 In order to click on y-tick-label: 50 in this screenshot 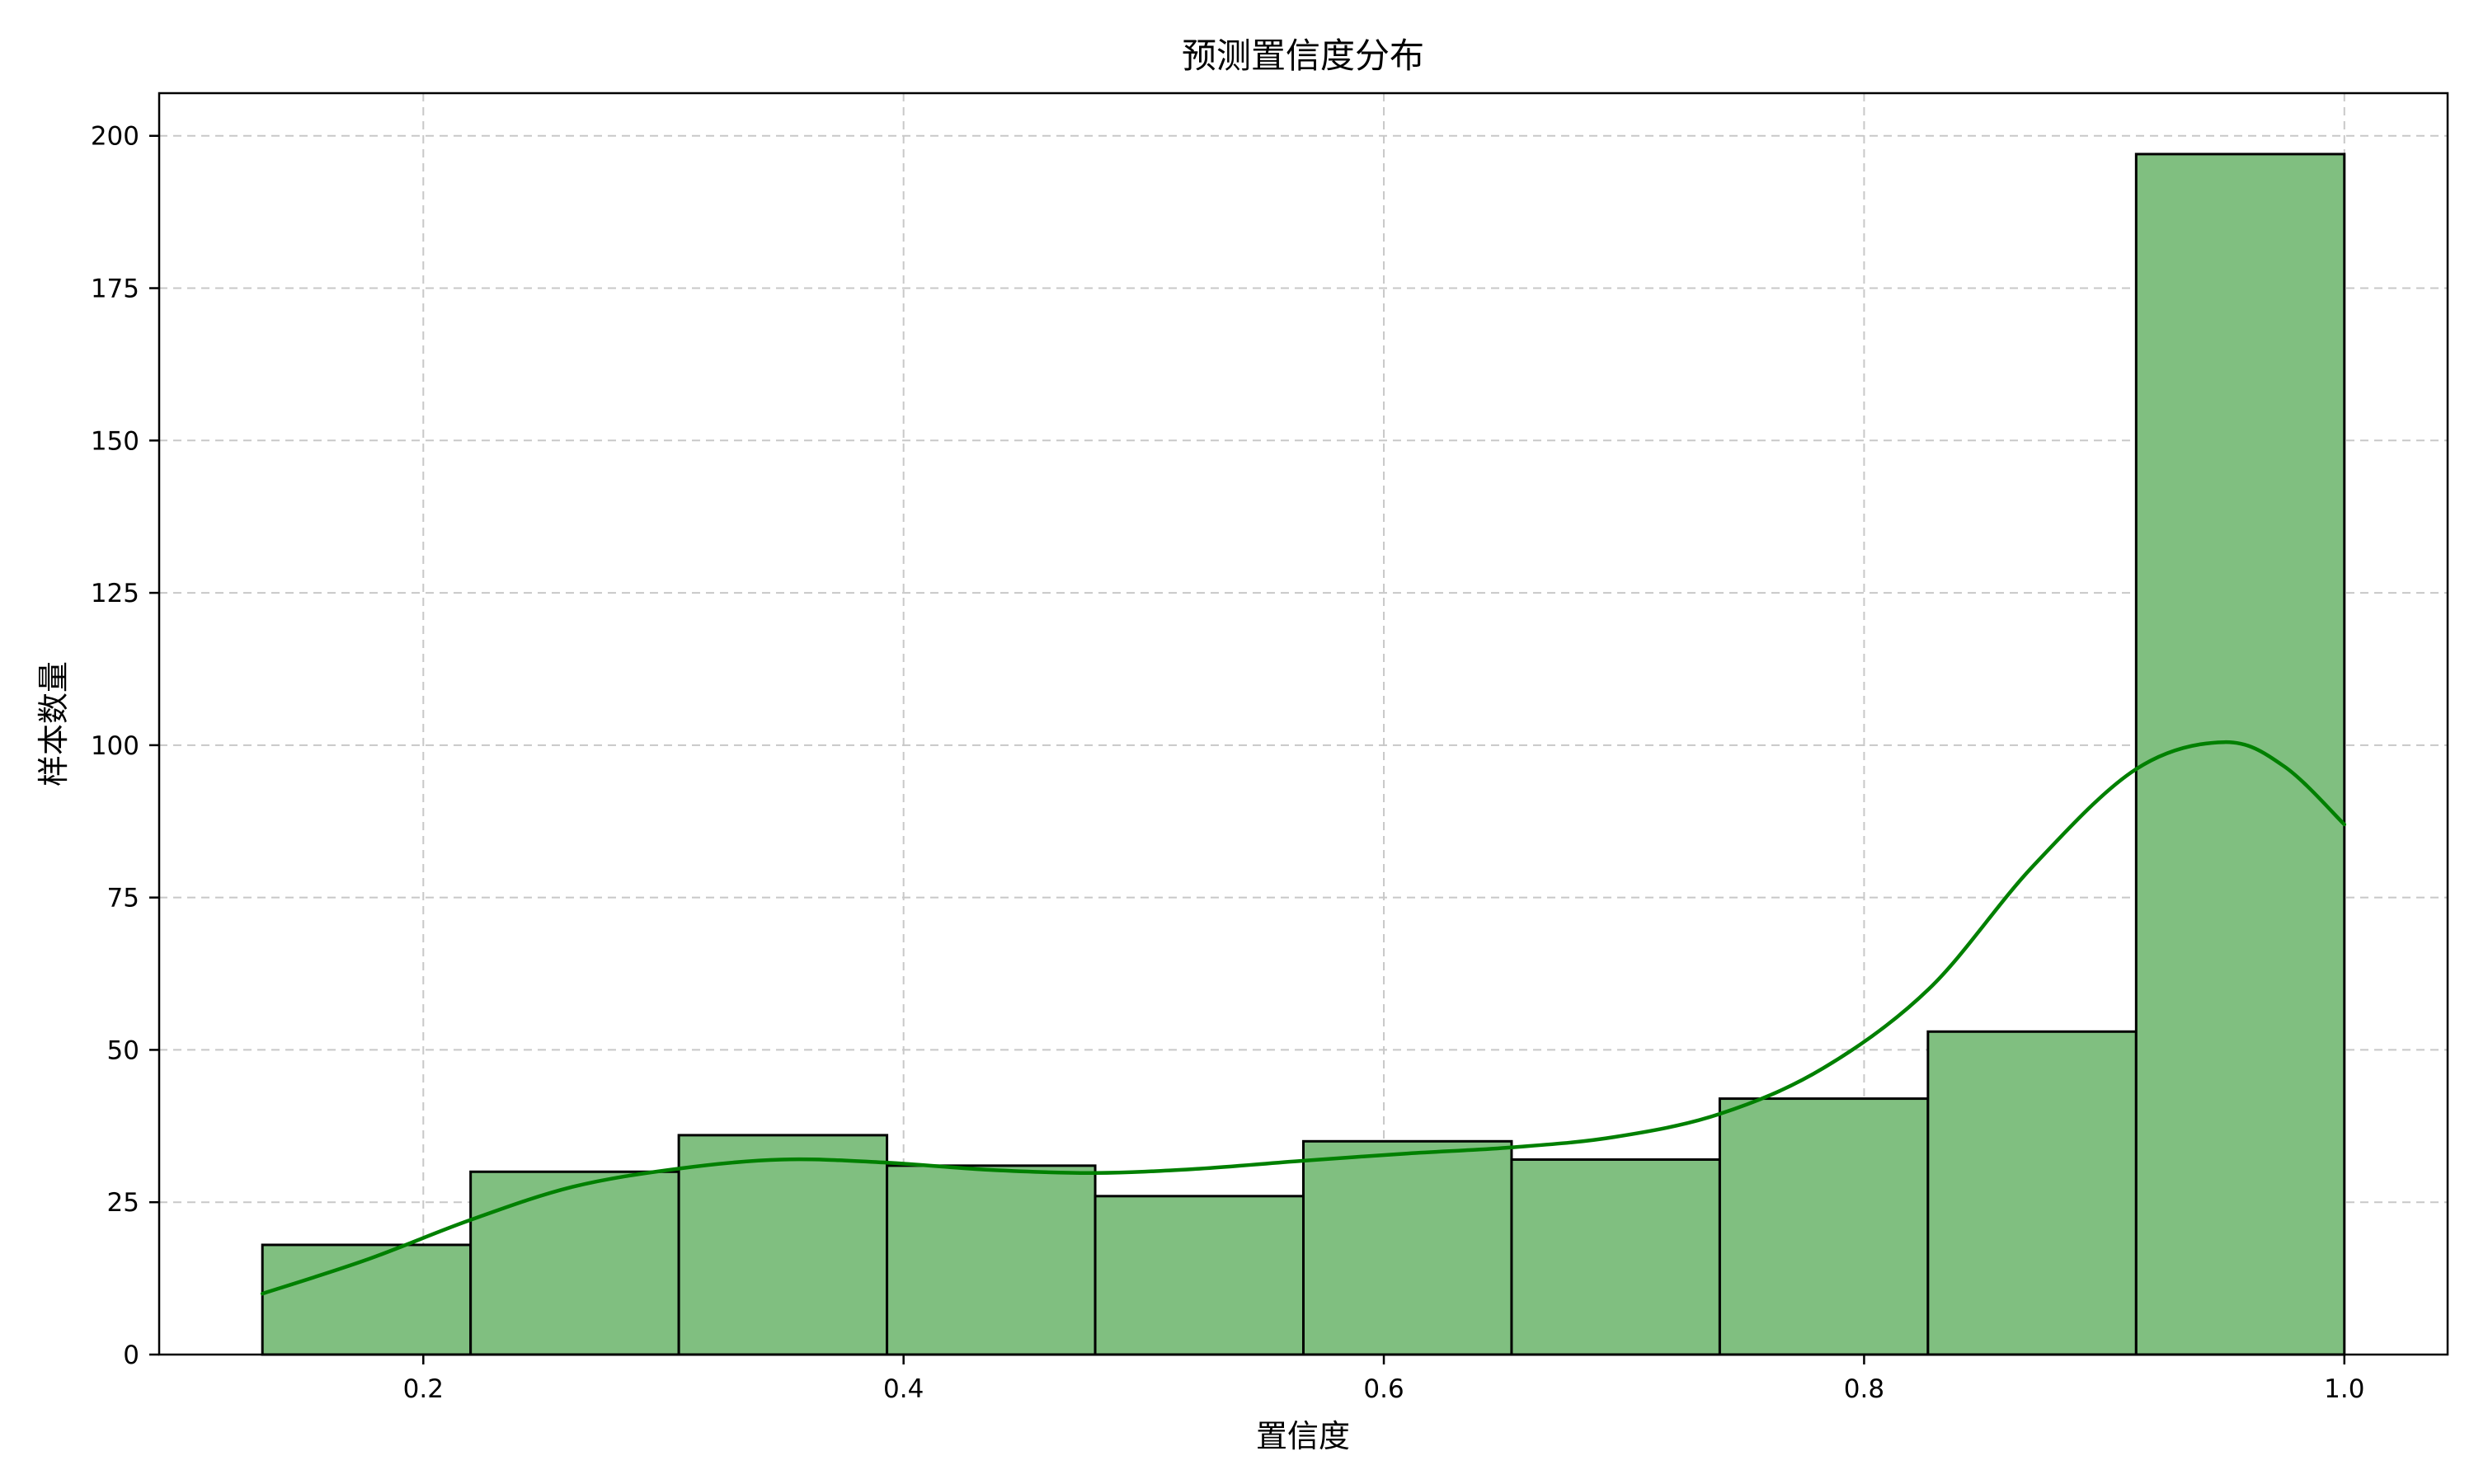, I will do `click(123, 1050)`.